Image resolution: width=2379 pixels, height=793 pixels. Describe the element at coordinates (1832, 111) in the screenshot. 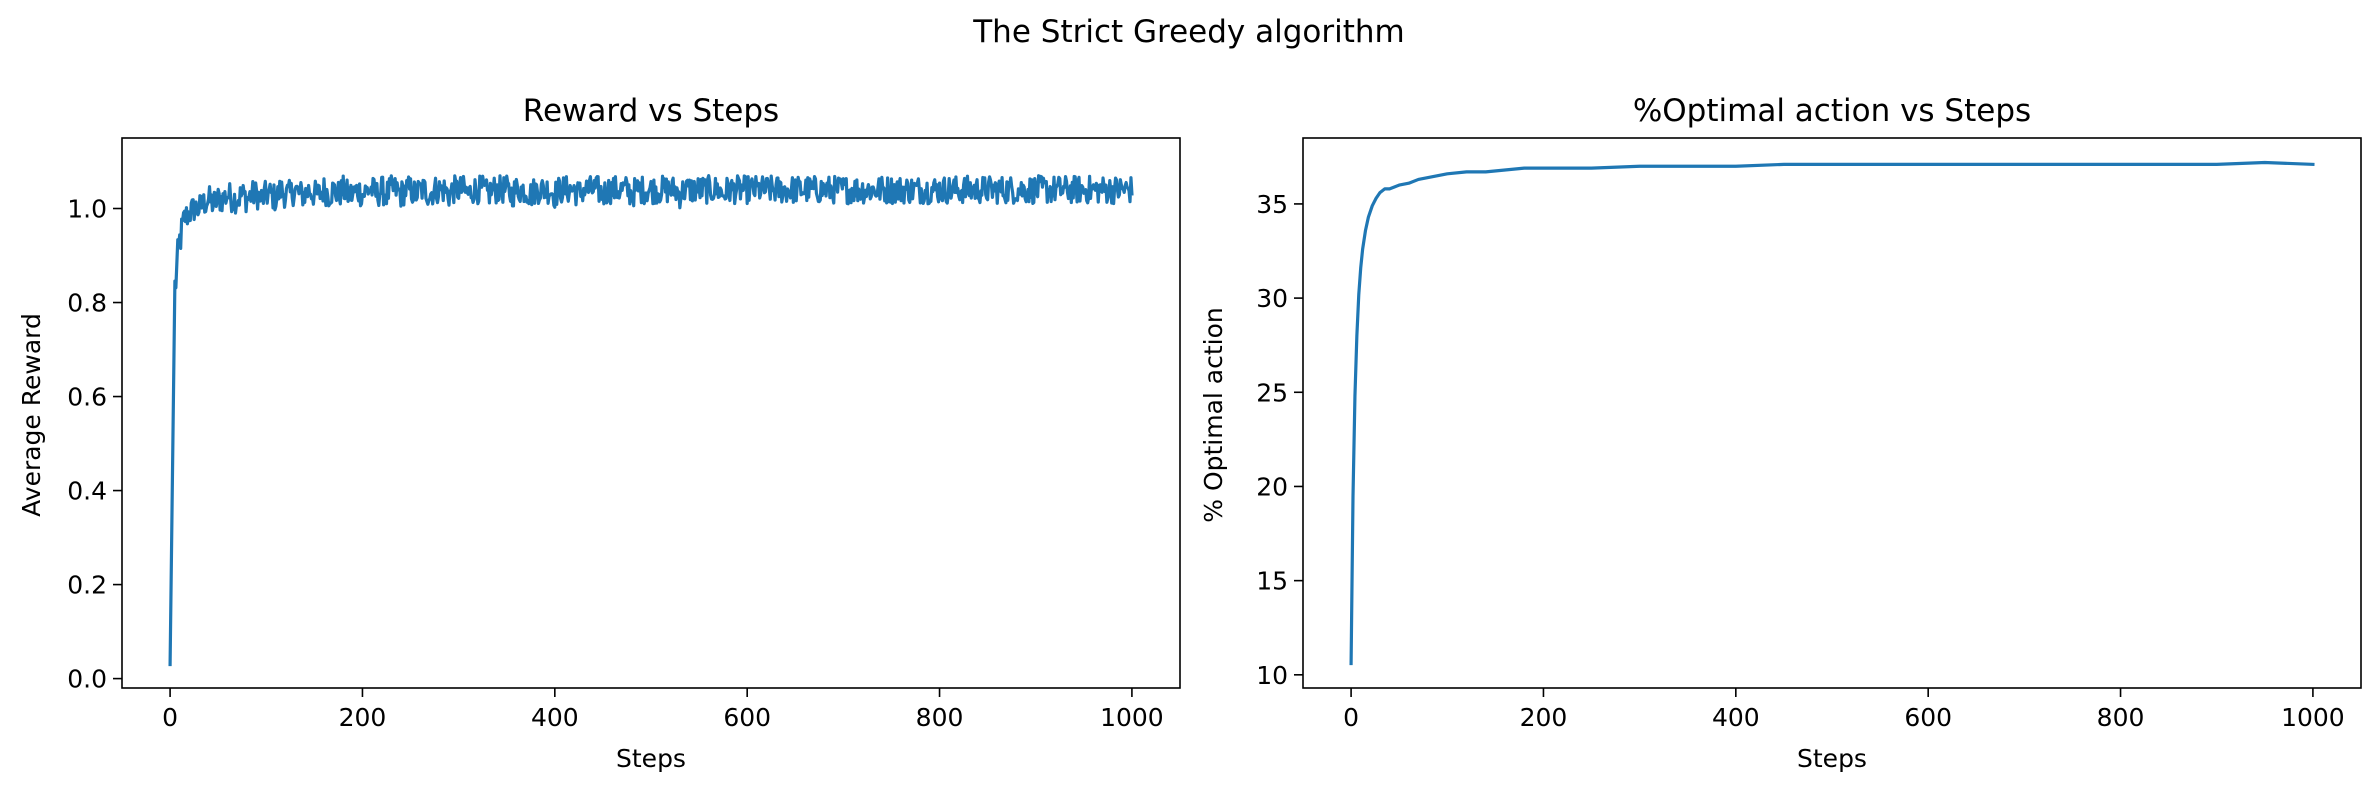

I see `optimal-chart-title: %Optimal action vs Steps` at that location.